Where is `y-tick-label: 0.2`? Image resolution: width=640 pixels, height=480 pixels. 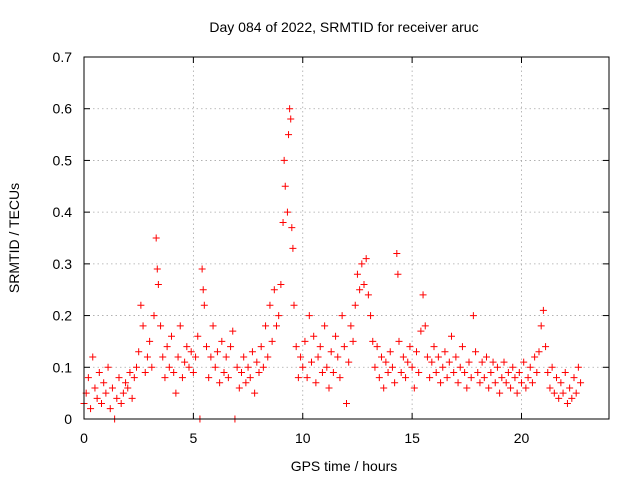 y-tick-label: 0.2 is located at coordinates (63, 316).